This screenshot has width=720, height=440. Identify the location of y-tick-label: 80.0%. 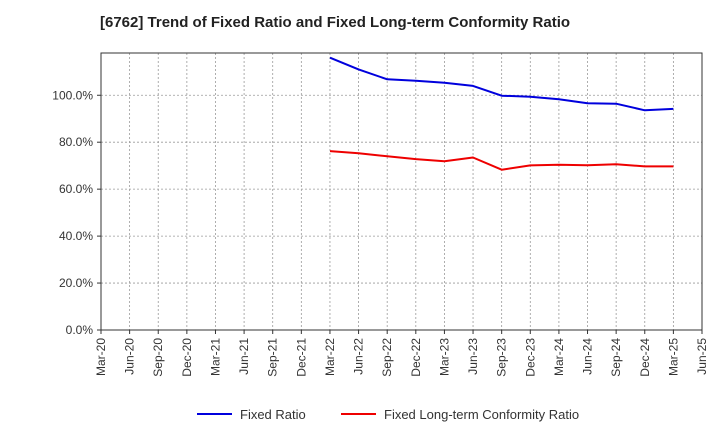
(76, 142).